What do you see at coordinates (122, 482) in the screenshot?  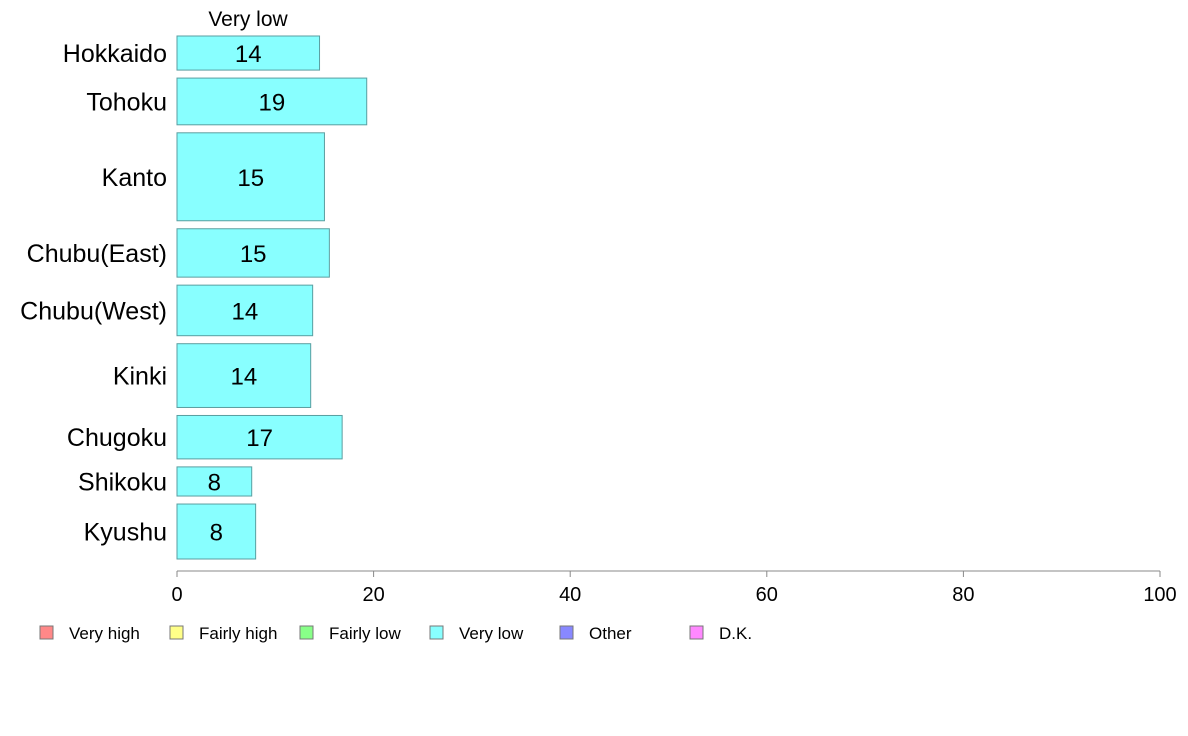 I see `category-label: Shikoku` at bounding box center [122, 482].